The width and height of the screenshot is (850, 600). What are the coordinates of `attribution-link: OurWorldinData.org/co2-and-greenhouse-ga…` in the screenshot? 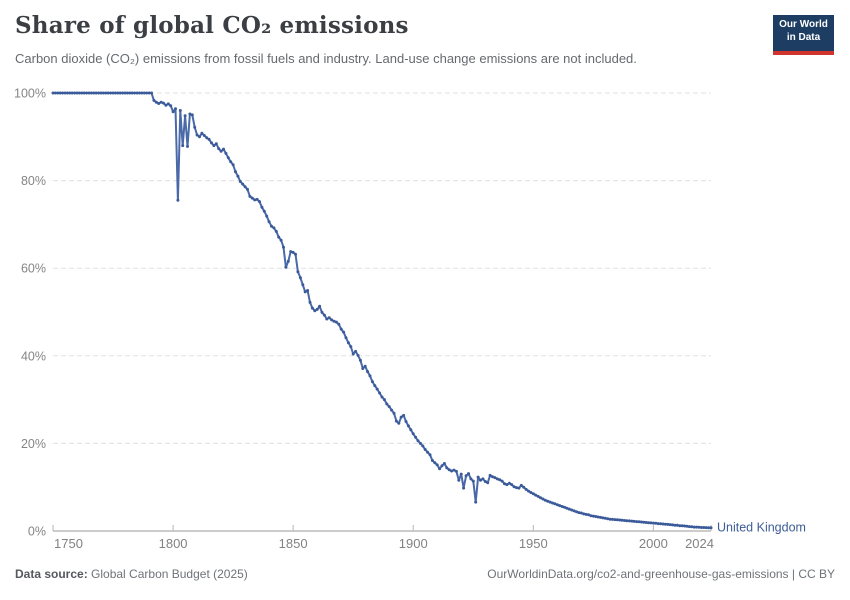 It's located at (661, 574).